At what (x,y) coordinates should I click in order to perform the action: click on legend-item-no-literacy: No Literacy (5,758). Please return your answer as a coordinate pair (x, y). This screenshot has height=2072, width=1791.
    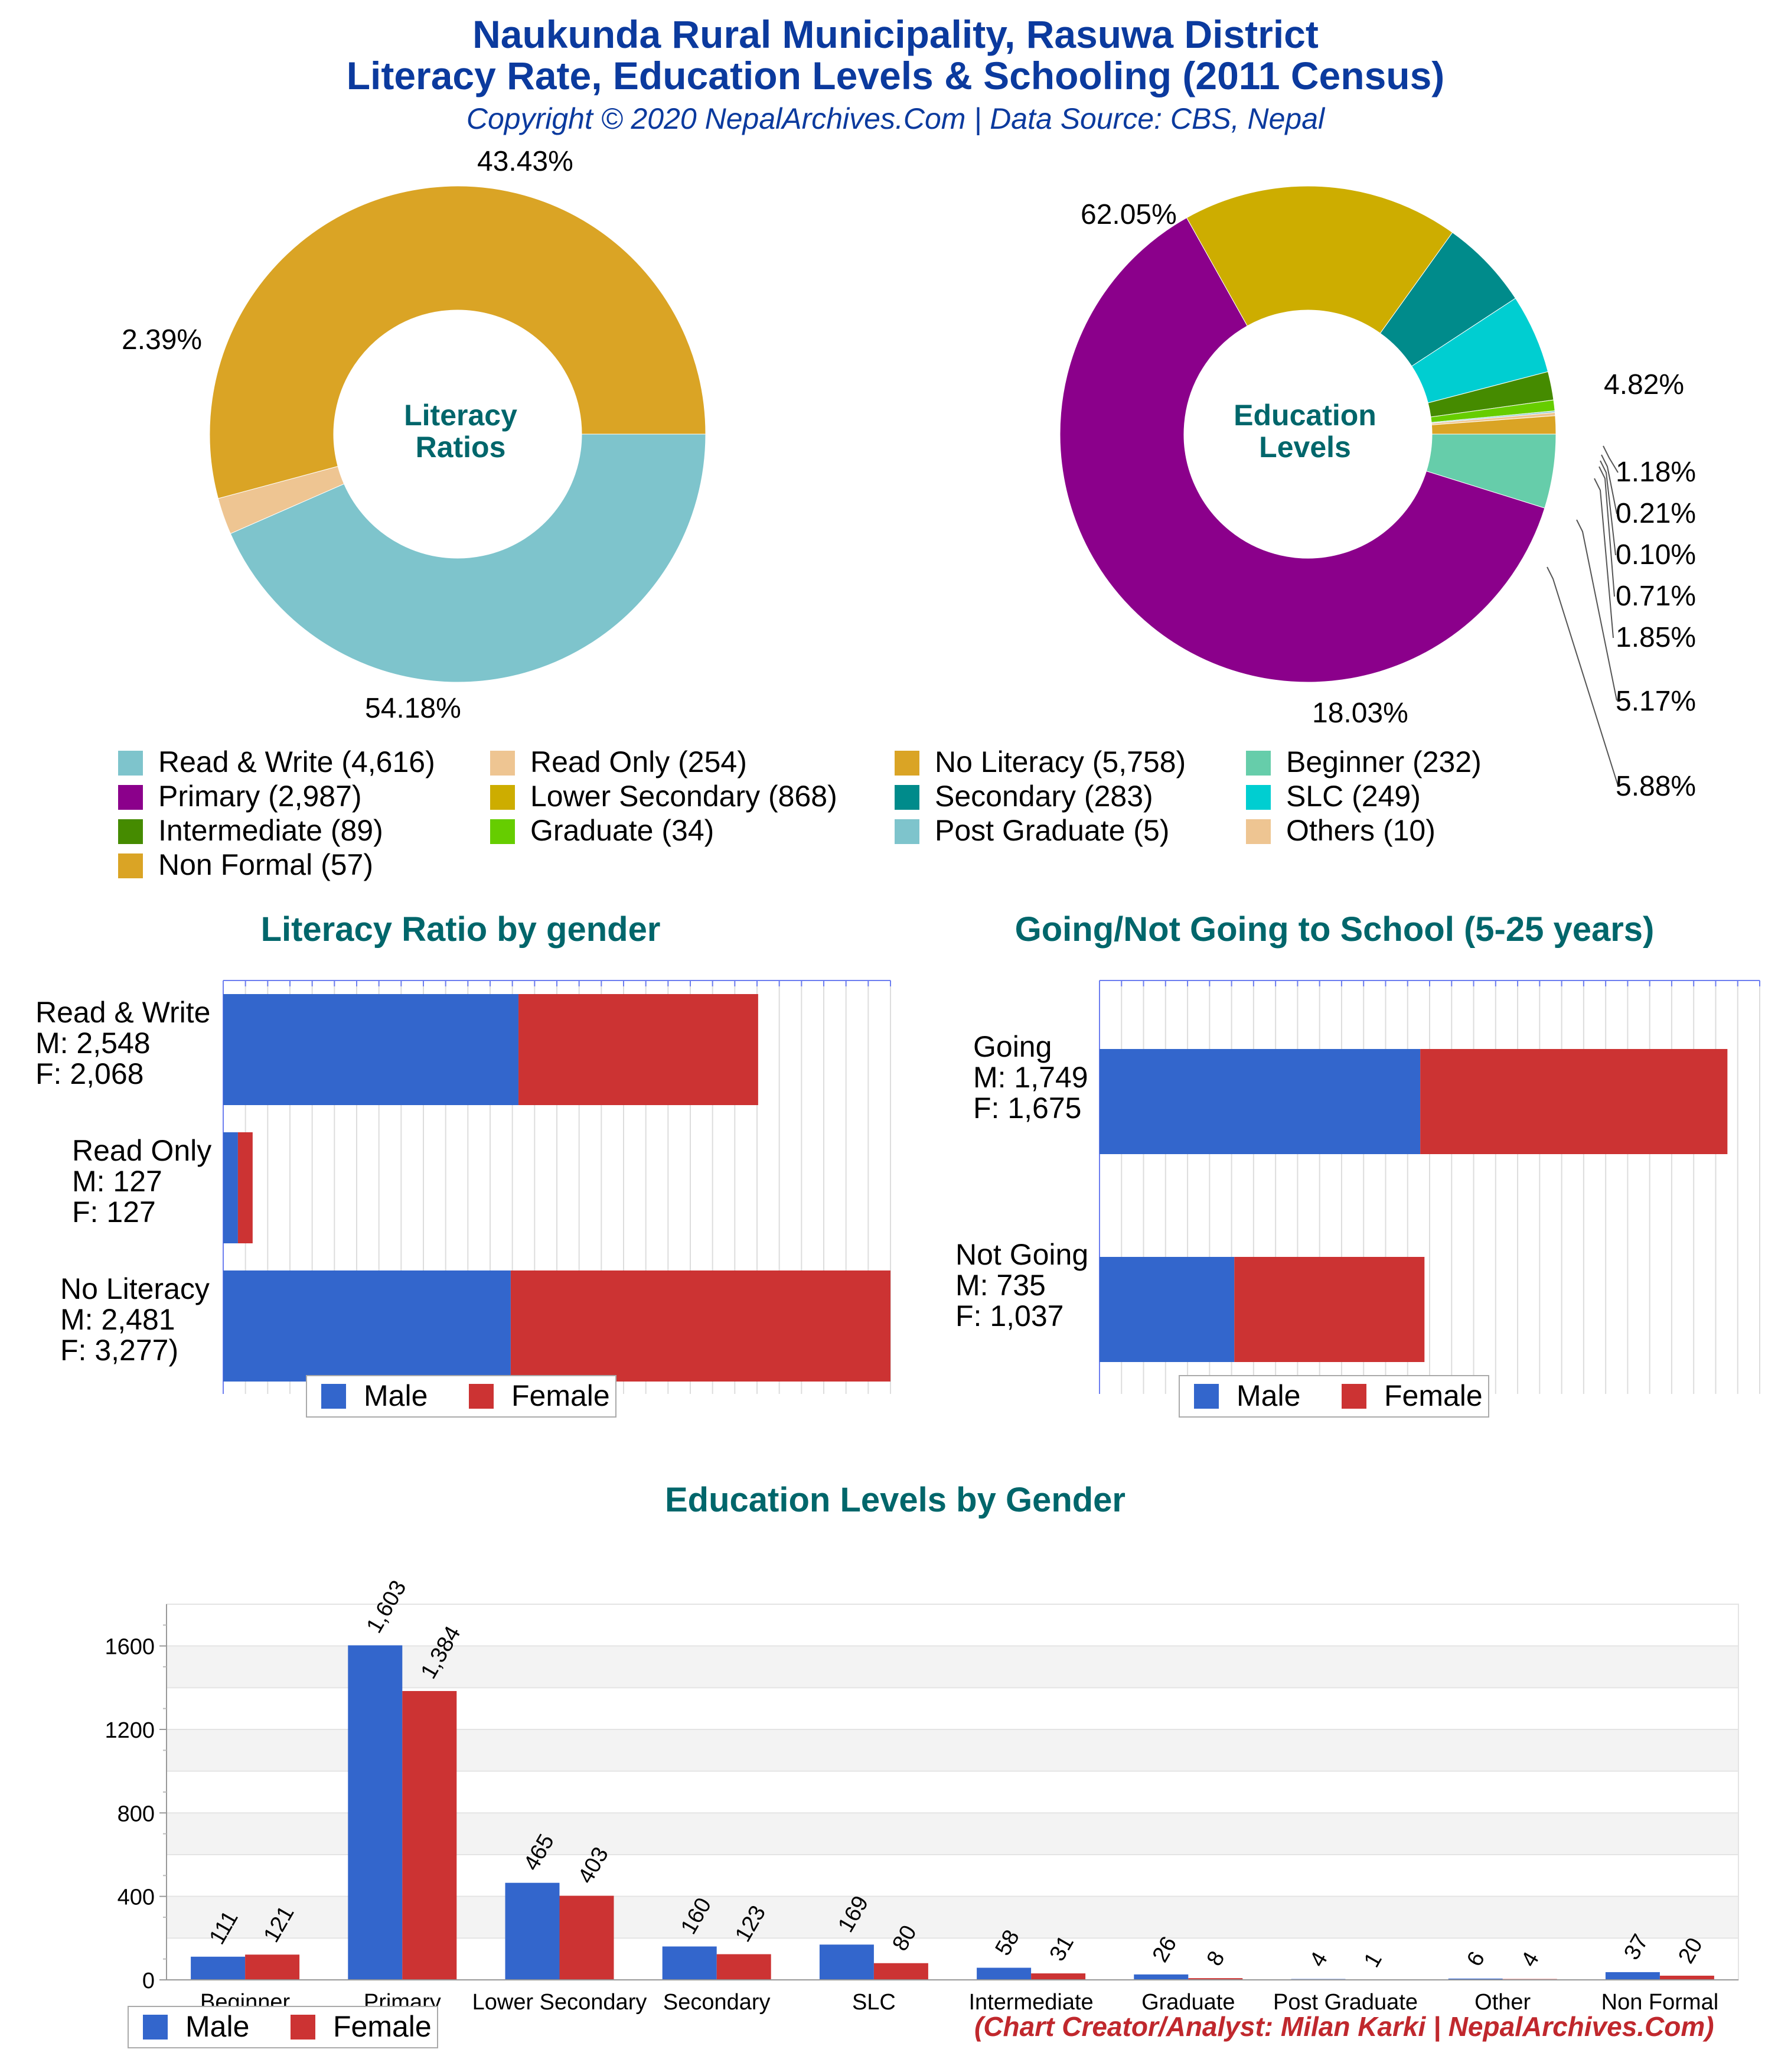
    Looking at the image, I should click on (1040, 761).